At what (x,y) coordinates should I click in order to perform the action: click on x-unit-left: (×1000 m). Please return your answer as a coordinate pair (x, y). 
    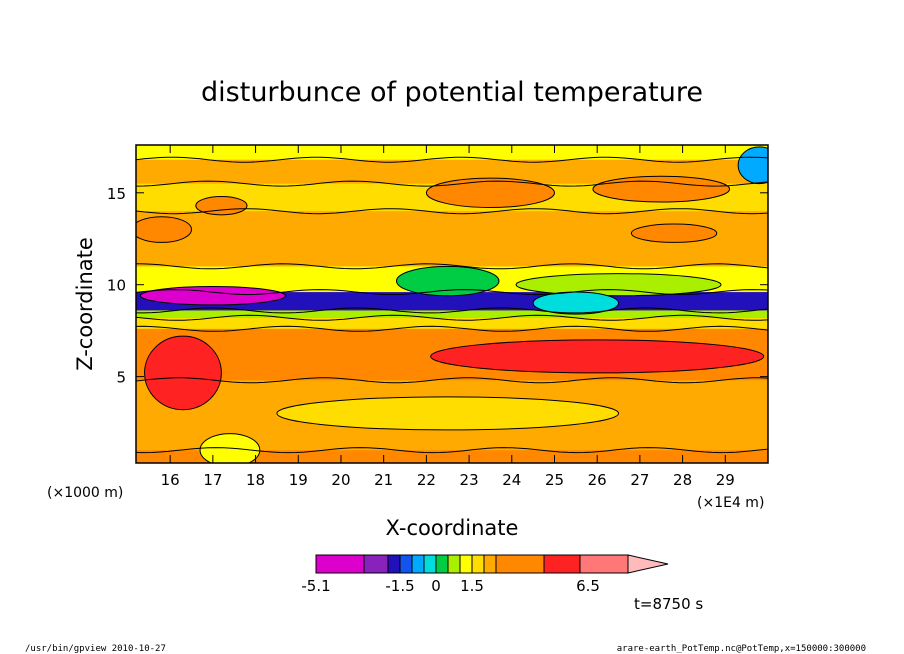
    Looking at the image, I should click on (85, 493).